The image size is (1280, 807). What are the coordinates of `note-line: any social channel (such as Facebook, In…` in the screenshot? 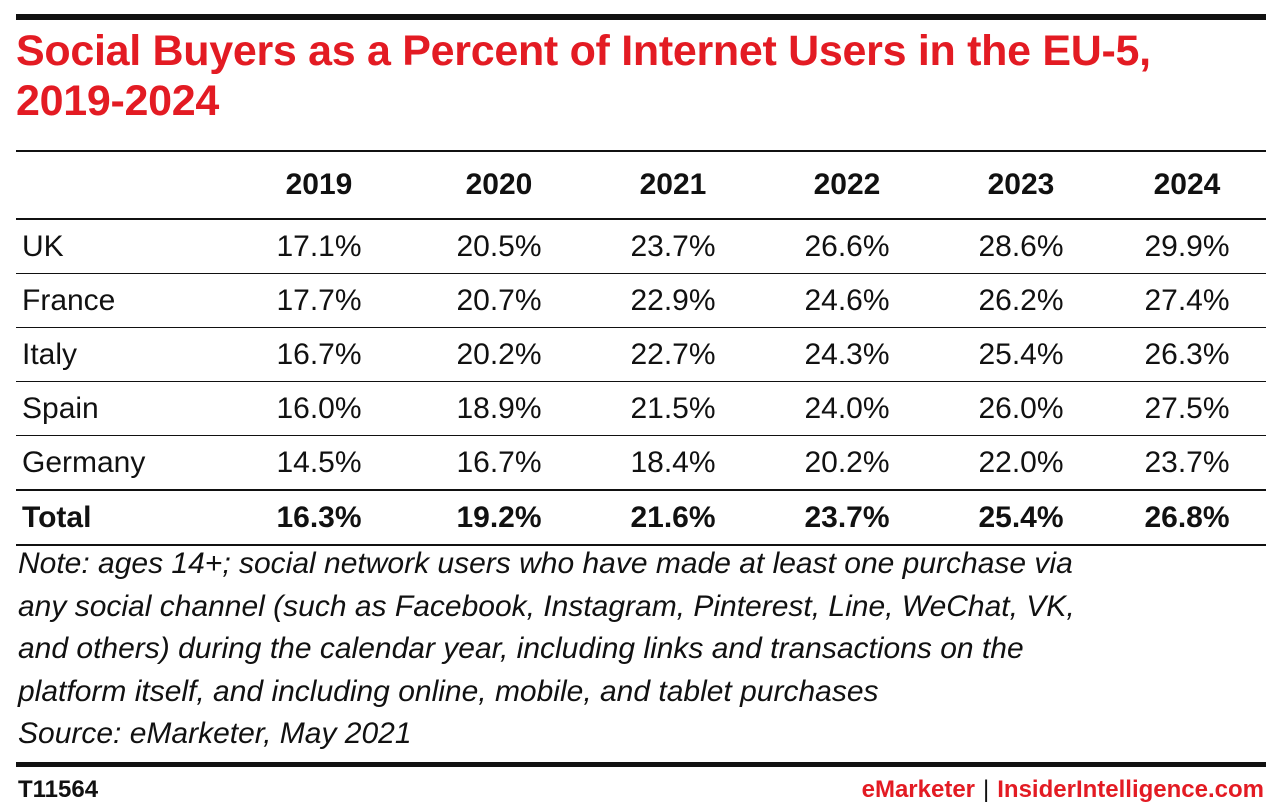 It's located at (546, 606).